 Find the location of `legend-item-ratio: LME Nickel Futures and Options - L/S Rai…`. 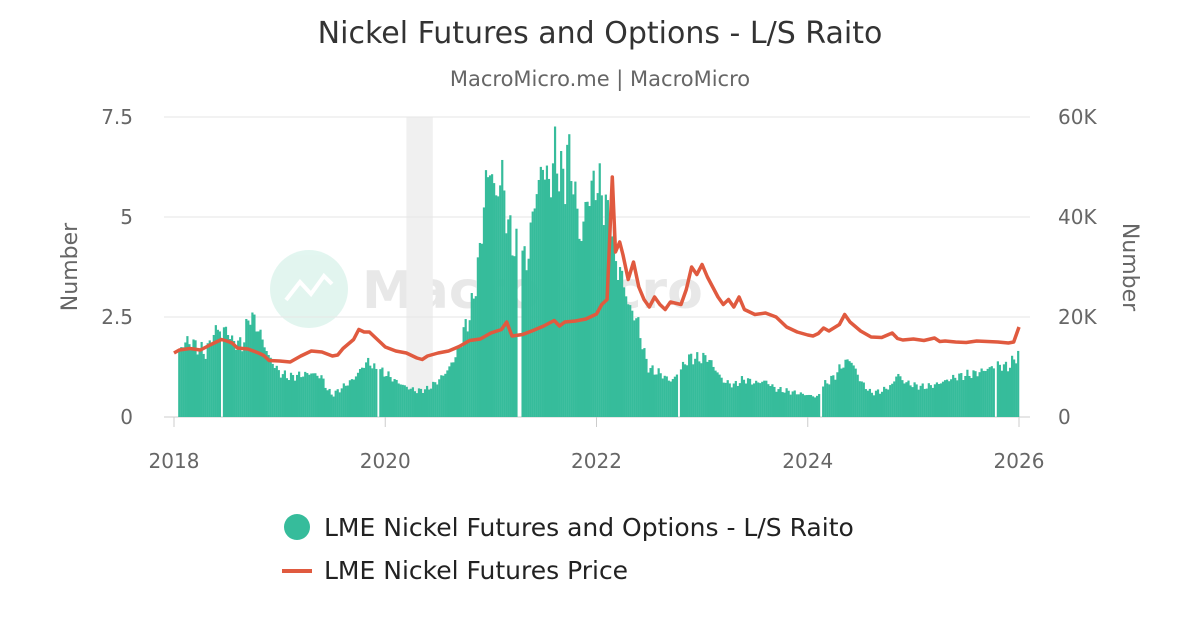

legend-item-ratio: LME Nickel Futures and Options - L/S Rai… is located at coordinates (569, 527).